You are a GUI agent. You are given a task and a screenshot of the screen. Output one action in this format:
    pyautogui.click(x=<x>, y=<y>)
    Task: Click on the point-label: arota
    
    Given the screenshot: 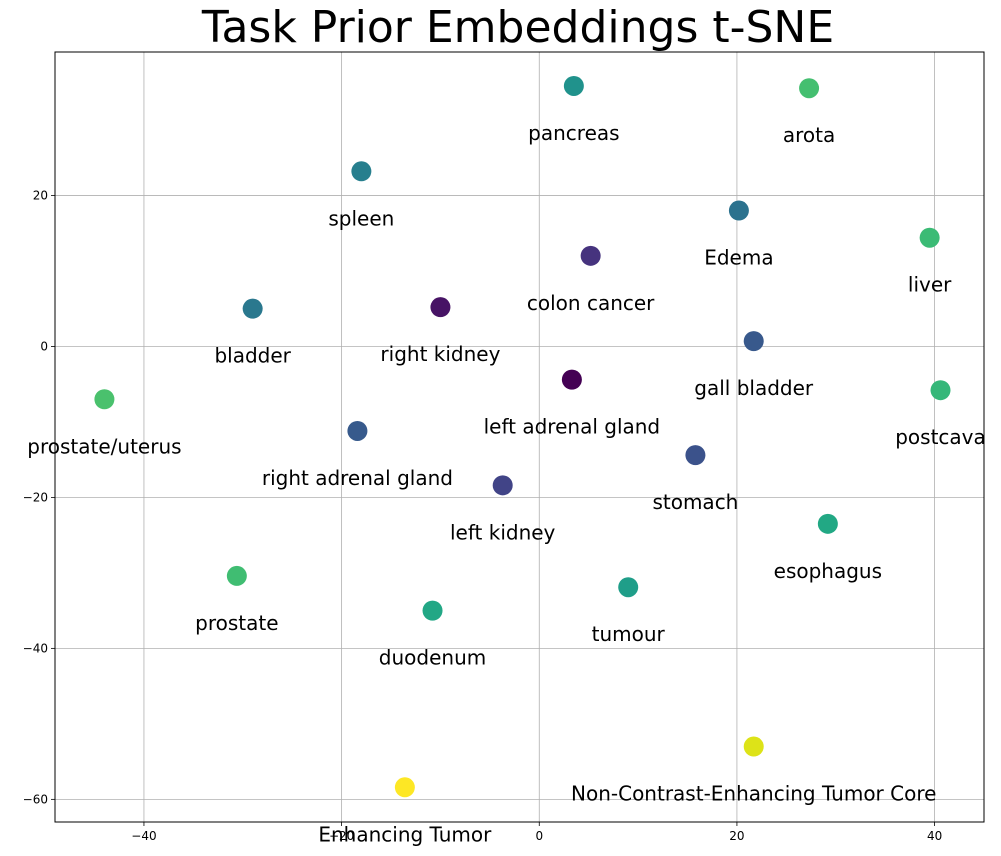 What is the action you would take?
    pyautogui.click(x=809, y=135)
    